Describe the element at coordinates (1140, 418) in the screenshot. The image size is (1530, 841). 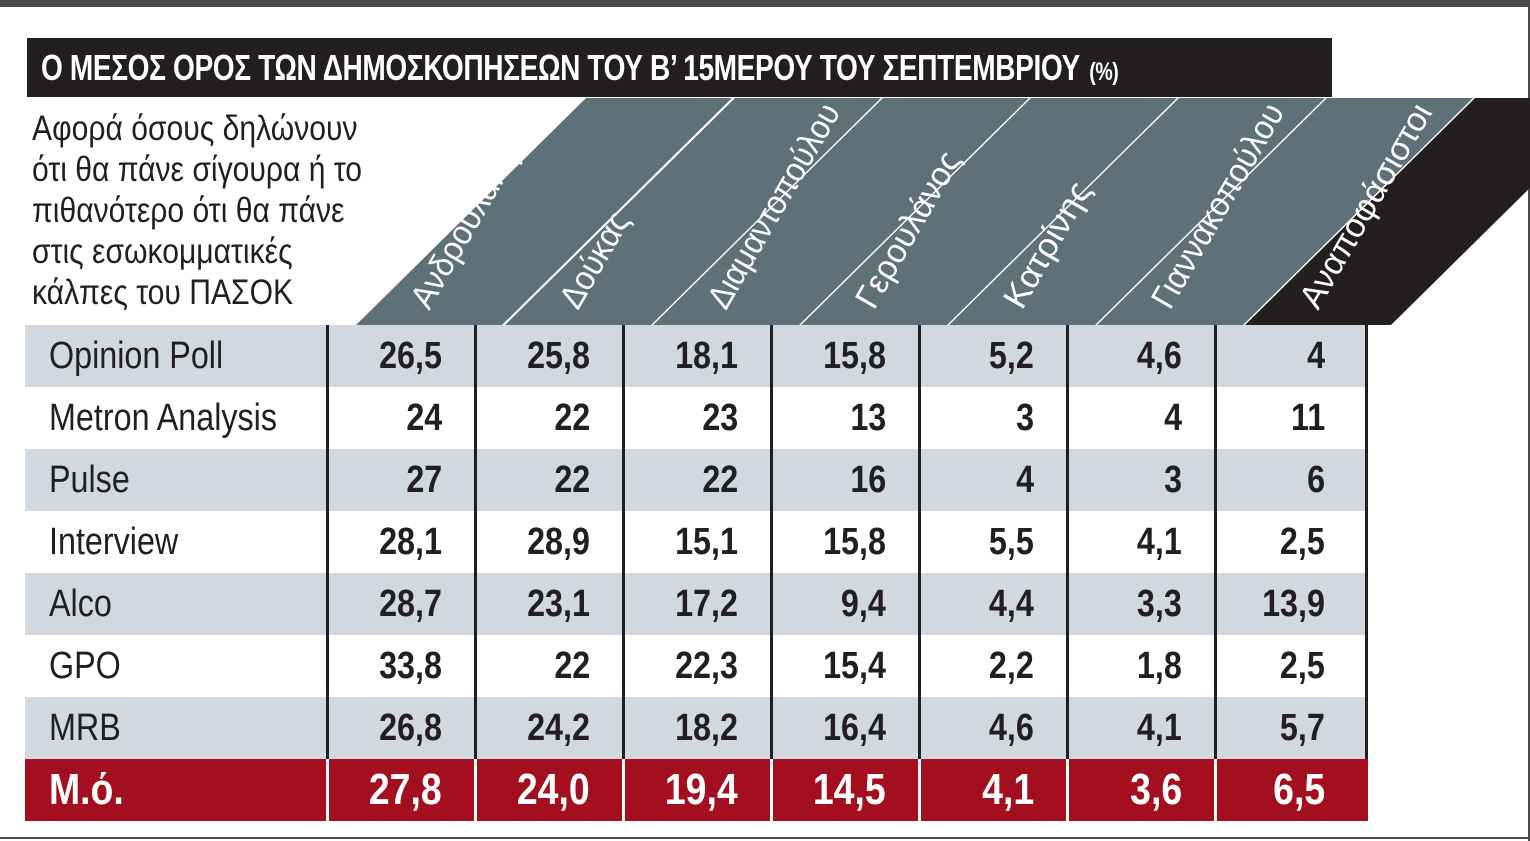
I see `value-cell: 4` at that location.